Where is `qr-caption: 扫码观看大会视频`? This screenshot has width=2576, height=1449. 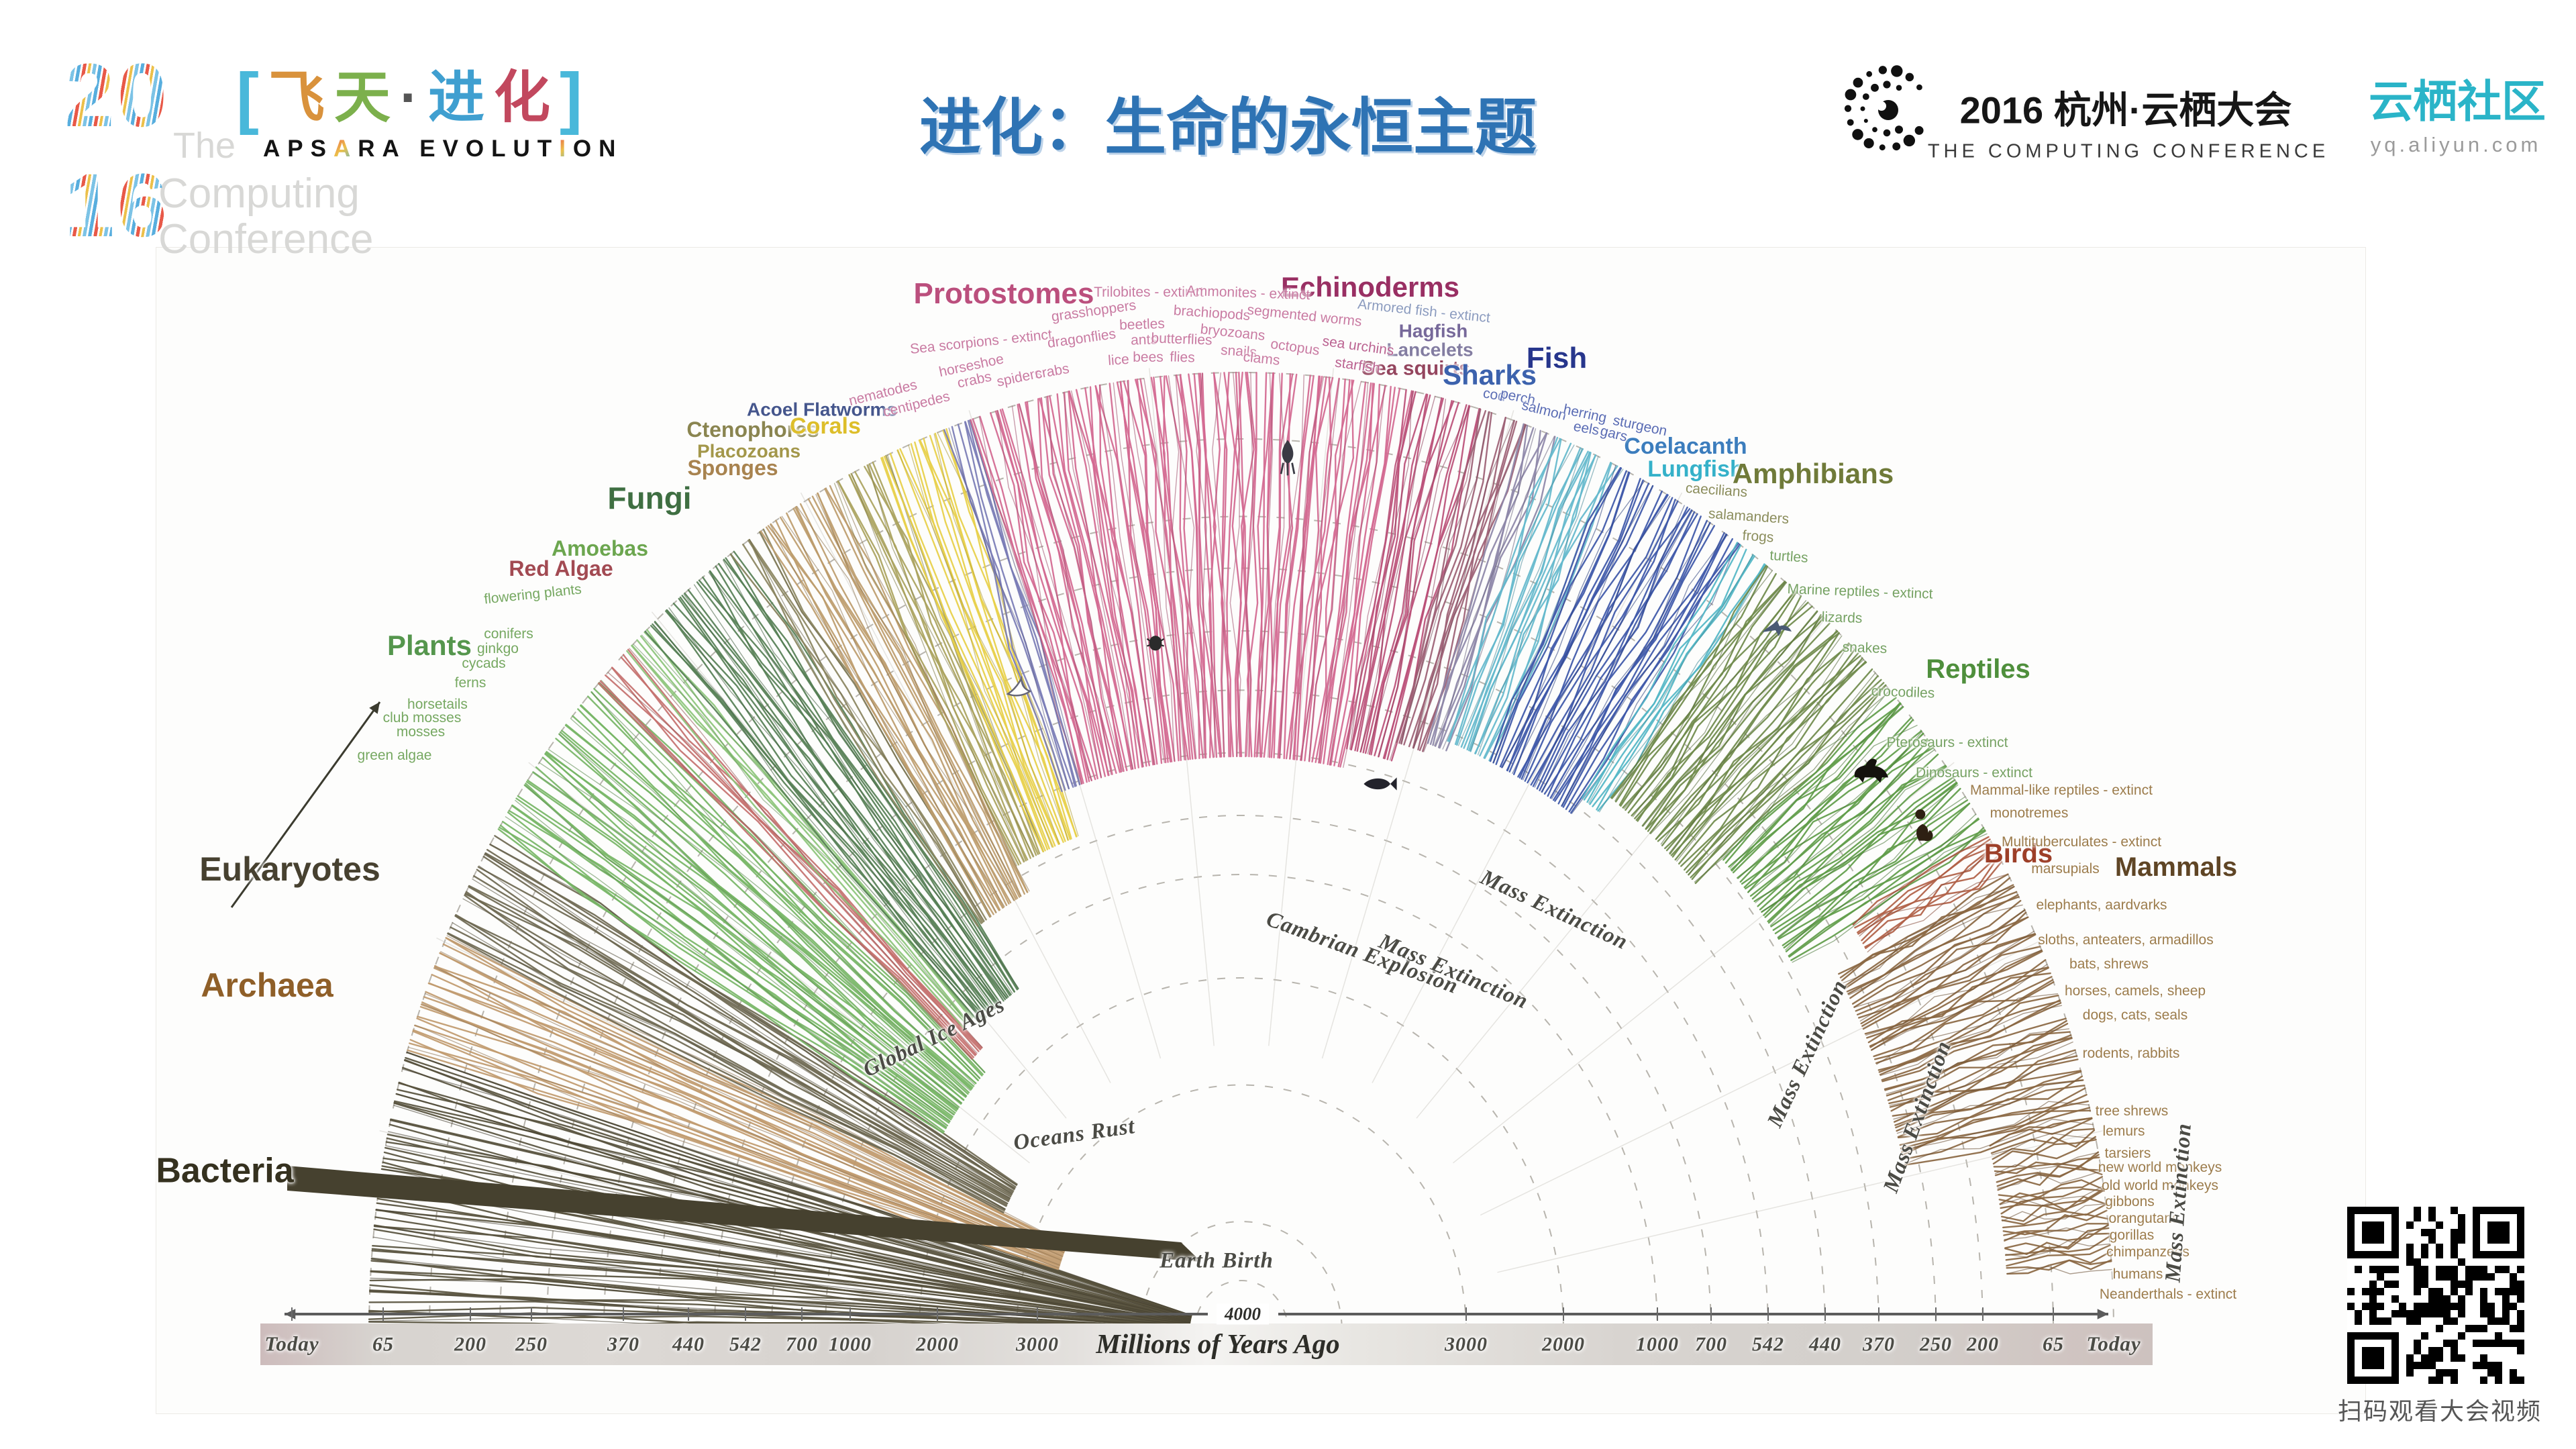 qr-caption: 扫码观看大会视频 is located at coordinates (2440, 1411).